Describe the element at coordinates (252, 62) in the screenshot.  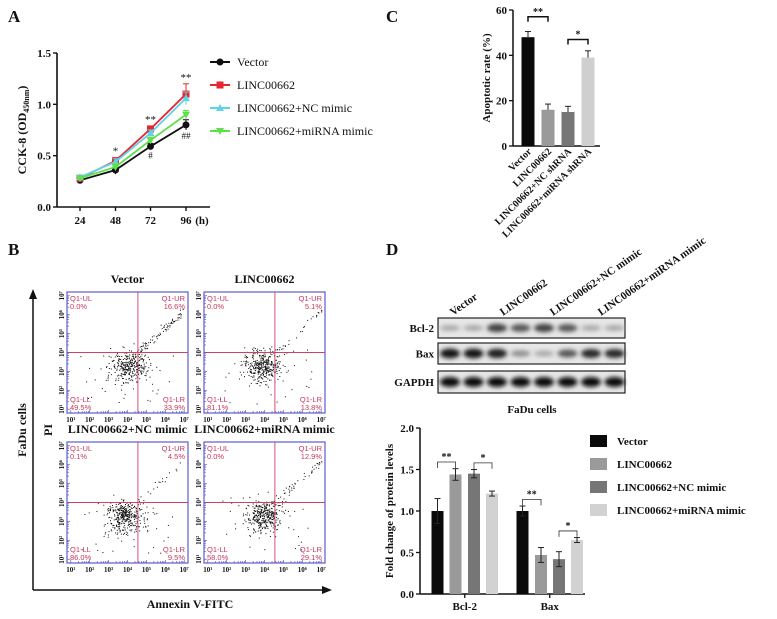
I see `legend-label: Vector` at that location.